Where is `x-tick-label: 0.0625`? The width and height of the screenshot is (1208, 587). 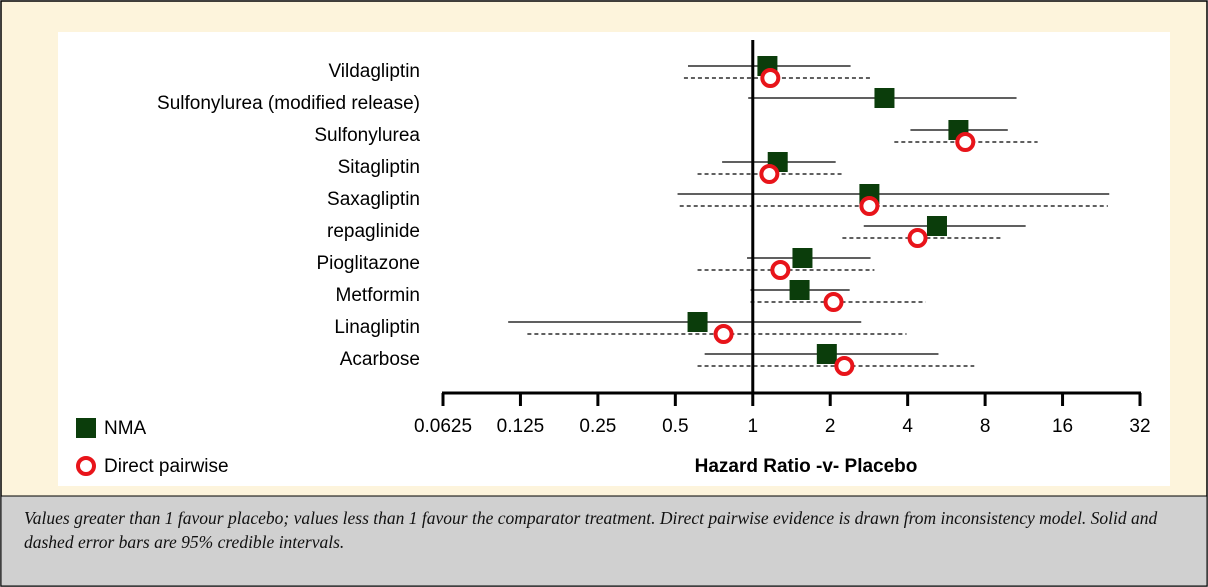 x-tick-label: 0.0625 is located at coordinates (443, 426).